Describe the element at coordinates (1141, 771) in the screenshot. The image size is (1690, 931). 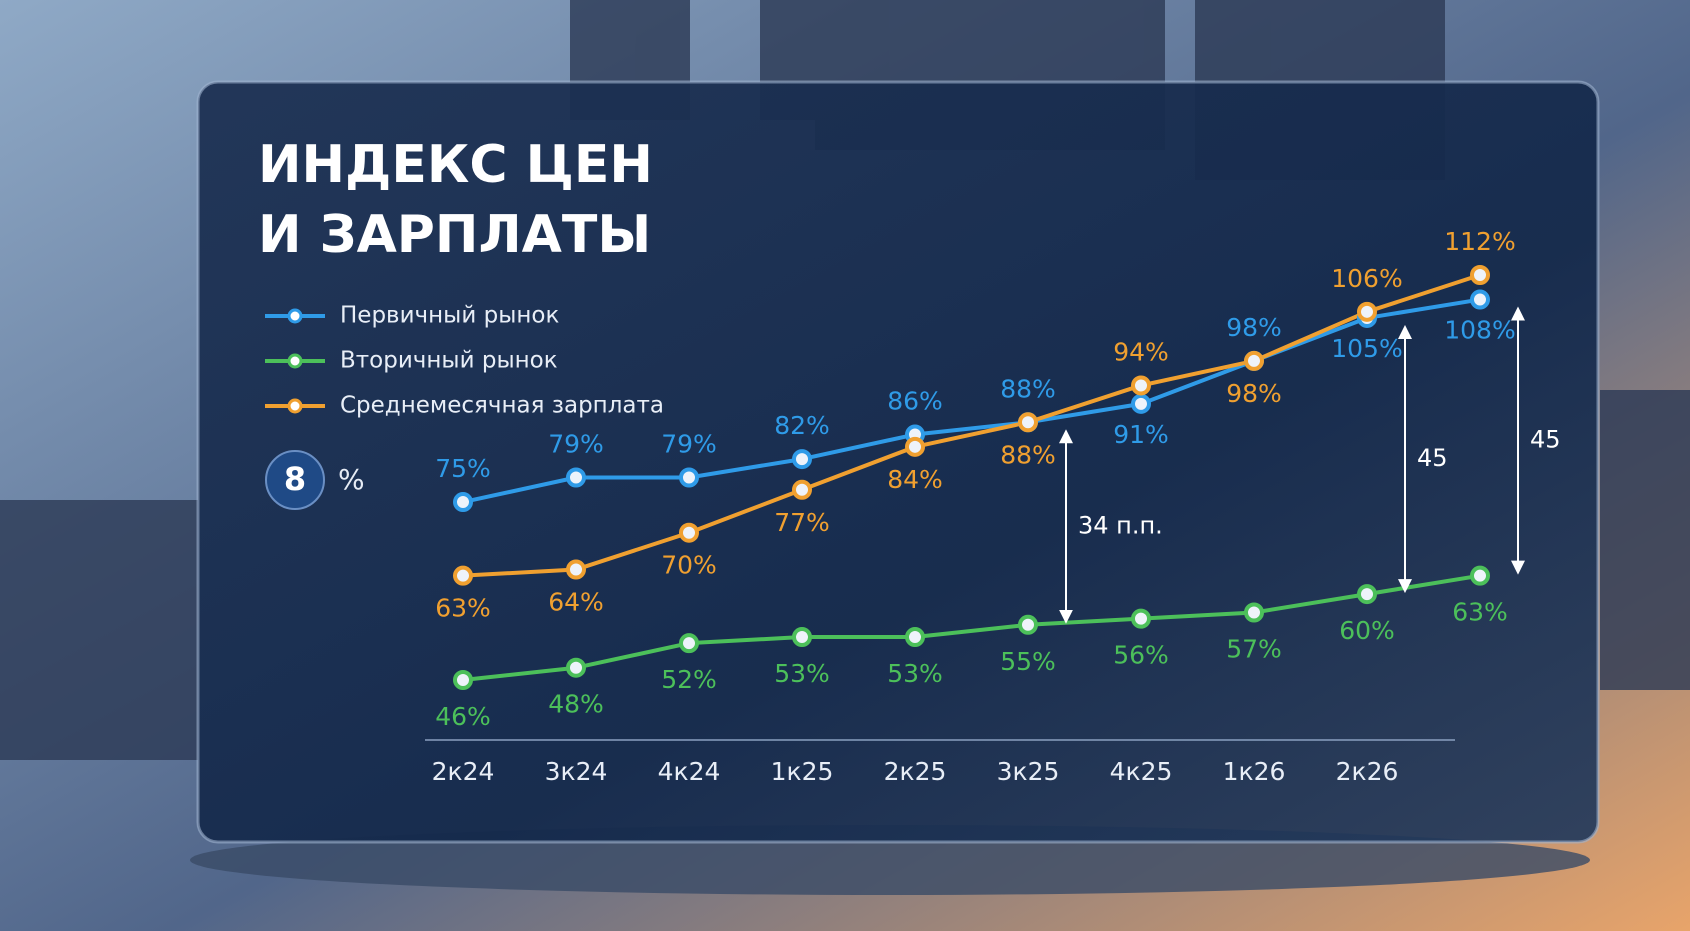
I see `x-tick-label: 4к25` at that location.